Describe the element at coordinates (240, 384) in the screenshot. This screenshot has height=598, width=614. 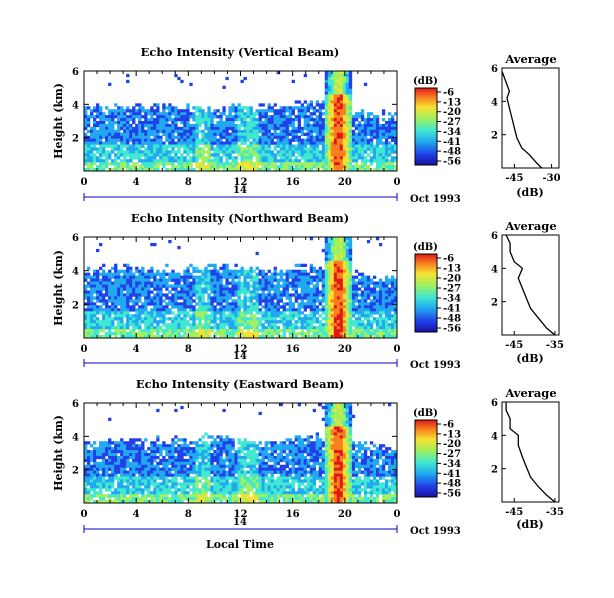
I see `heatmap-title: Echo Intensity (Eastward Beam)` at that location.